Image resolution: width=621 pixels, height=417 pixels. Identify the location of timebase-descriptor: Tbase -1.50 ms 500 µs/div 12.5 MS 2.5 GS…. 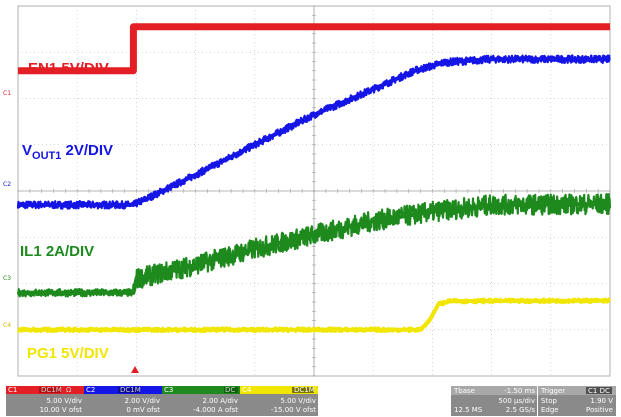
(494, 401).